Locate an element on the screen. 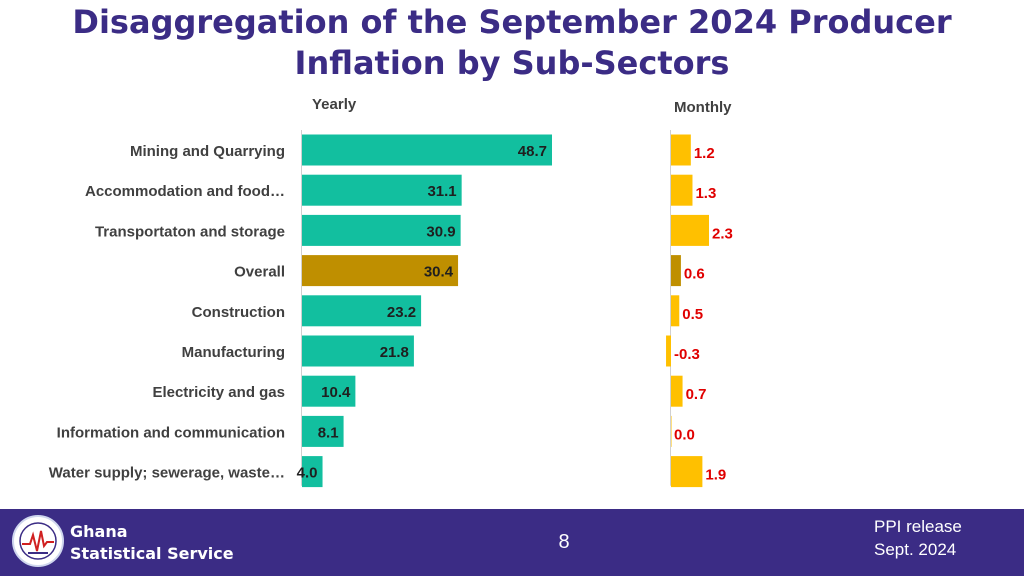 The width and height of the screenshot is (1024, 576). monthly-bar-water-supply-sewerage-waste is located at coordinates (687, 472).